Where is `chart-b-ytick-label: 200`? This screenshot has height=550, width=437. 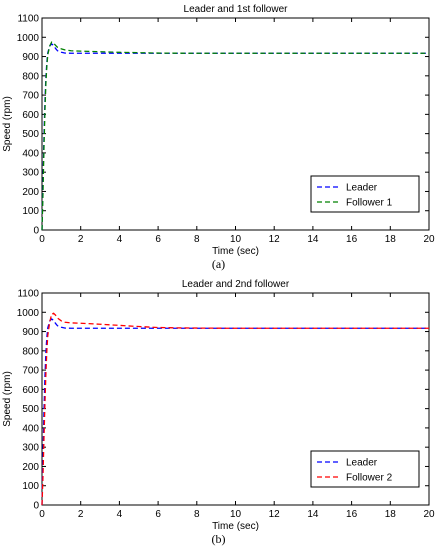
chart-b-ytick-label: 200 is located at coordinates (30, 467).